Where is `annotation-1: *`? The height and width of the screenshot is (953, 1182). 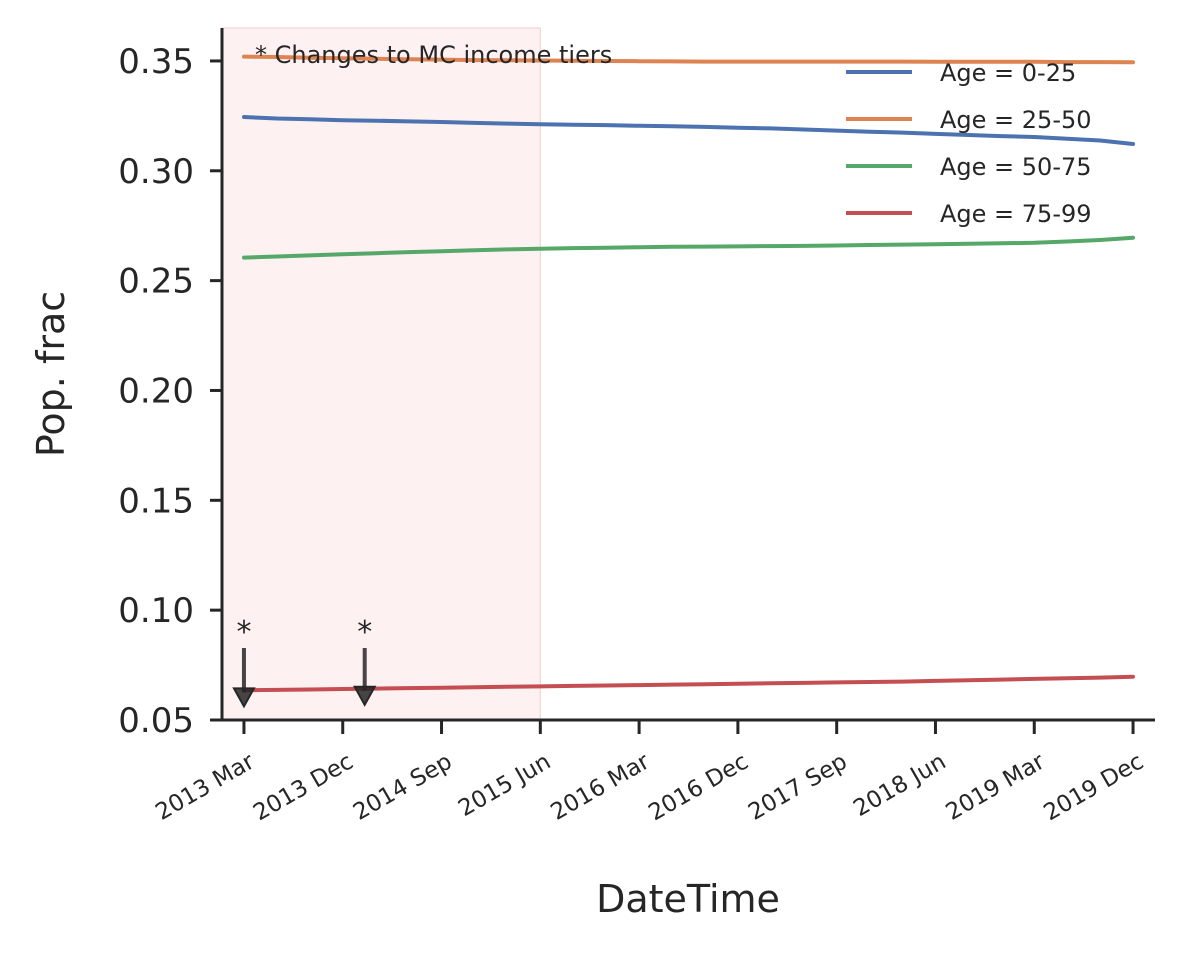
annotation-1: * is located at coordinates (364, 661).